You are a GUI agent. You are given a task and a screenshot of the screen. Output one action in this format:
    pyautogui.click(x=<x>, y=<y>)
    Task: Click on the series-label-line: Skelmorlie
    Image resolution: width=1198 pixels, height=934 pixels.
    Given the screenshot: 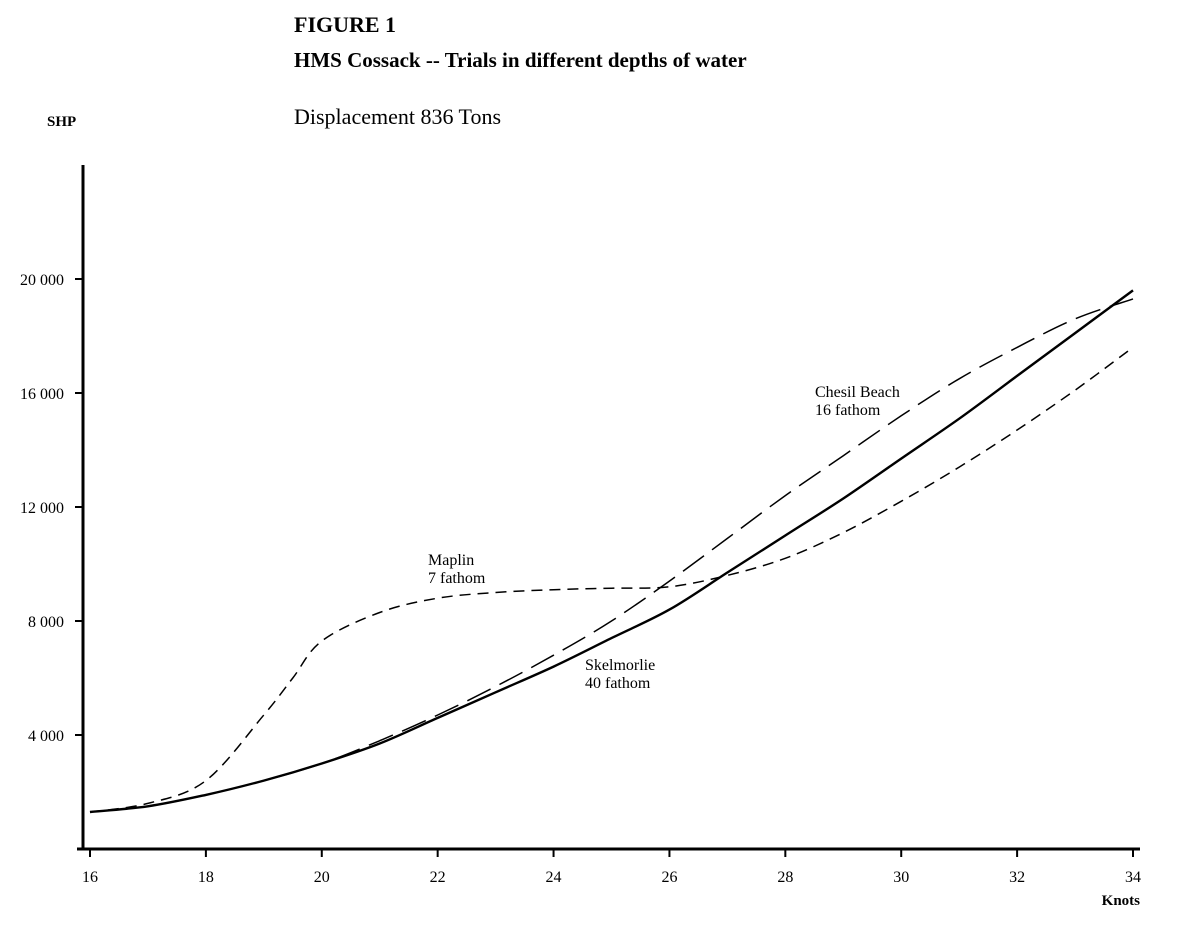 What is the action you would take?
    pyautogui.click(x=620, y=665)
    